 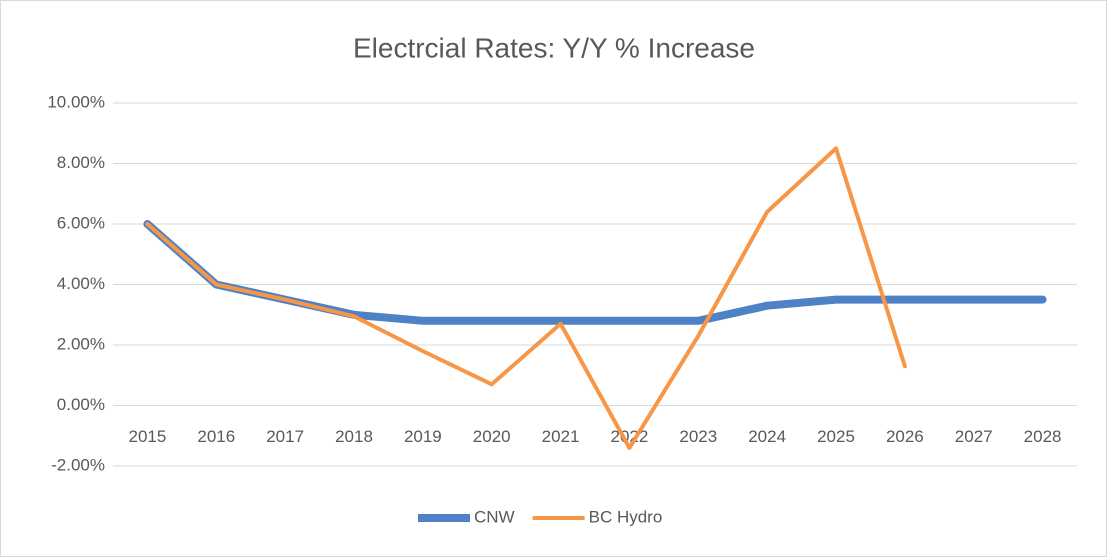 I want to click on x-tick-label: 2027, so click(x=974, y=436).